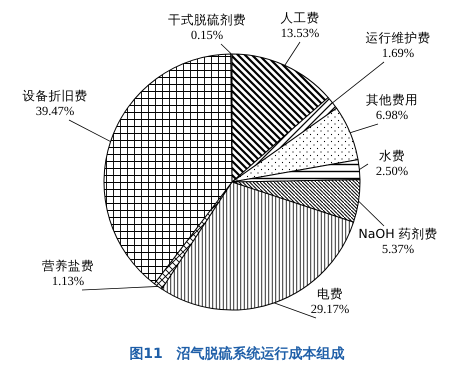 The width and height of the screenshot is (475, 370). What do you see at coordinates (207, 35) in the screenshot?
I see `data-label: 0.15%` at bounding box center [207, 35].